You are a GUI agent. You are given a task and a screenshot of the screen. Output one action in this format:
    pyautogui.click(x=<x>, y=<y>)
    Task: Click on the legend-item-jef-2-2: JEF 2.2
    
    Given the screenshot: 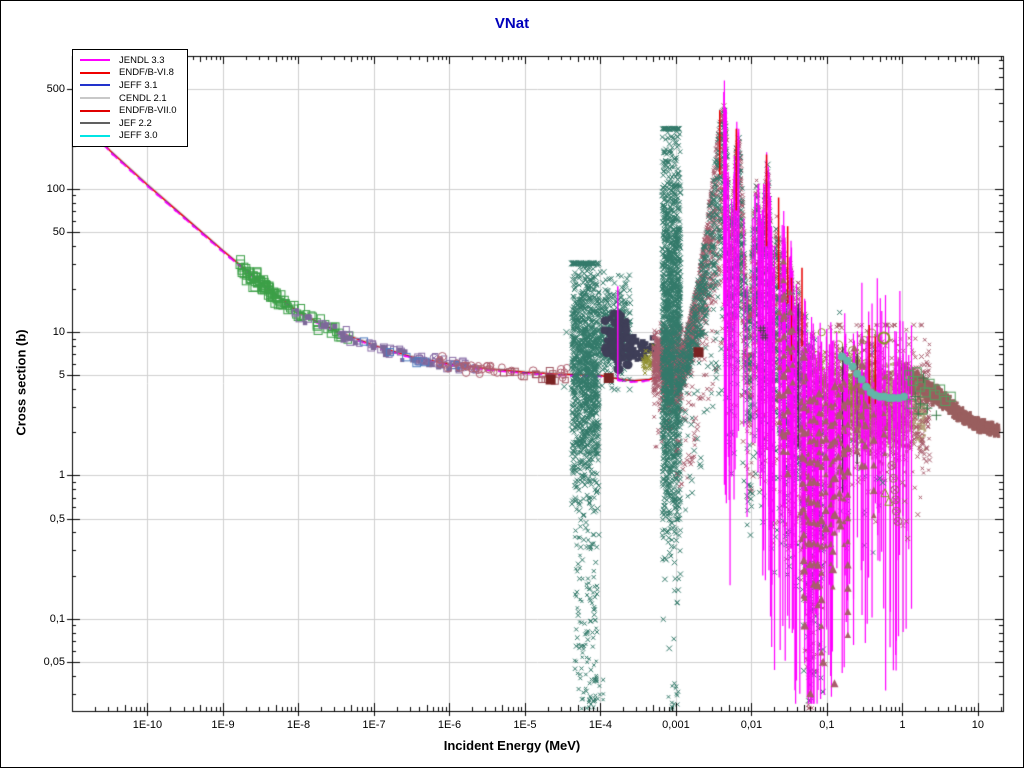 What is the action you would take?
    pyautogui.click(x=130, y=123)
    